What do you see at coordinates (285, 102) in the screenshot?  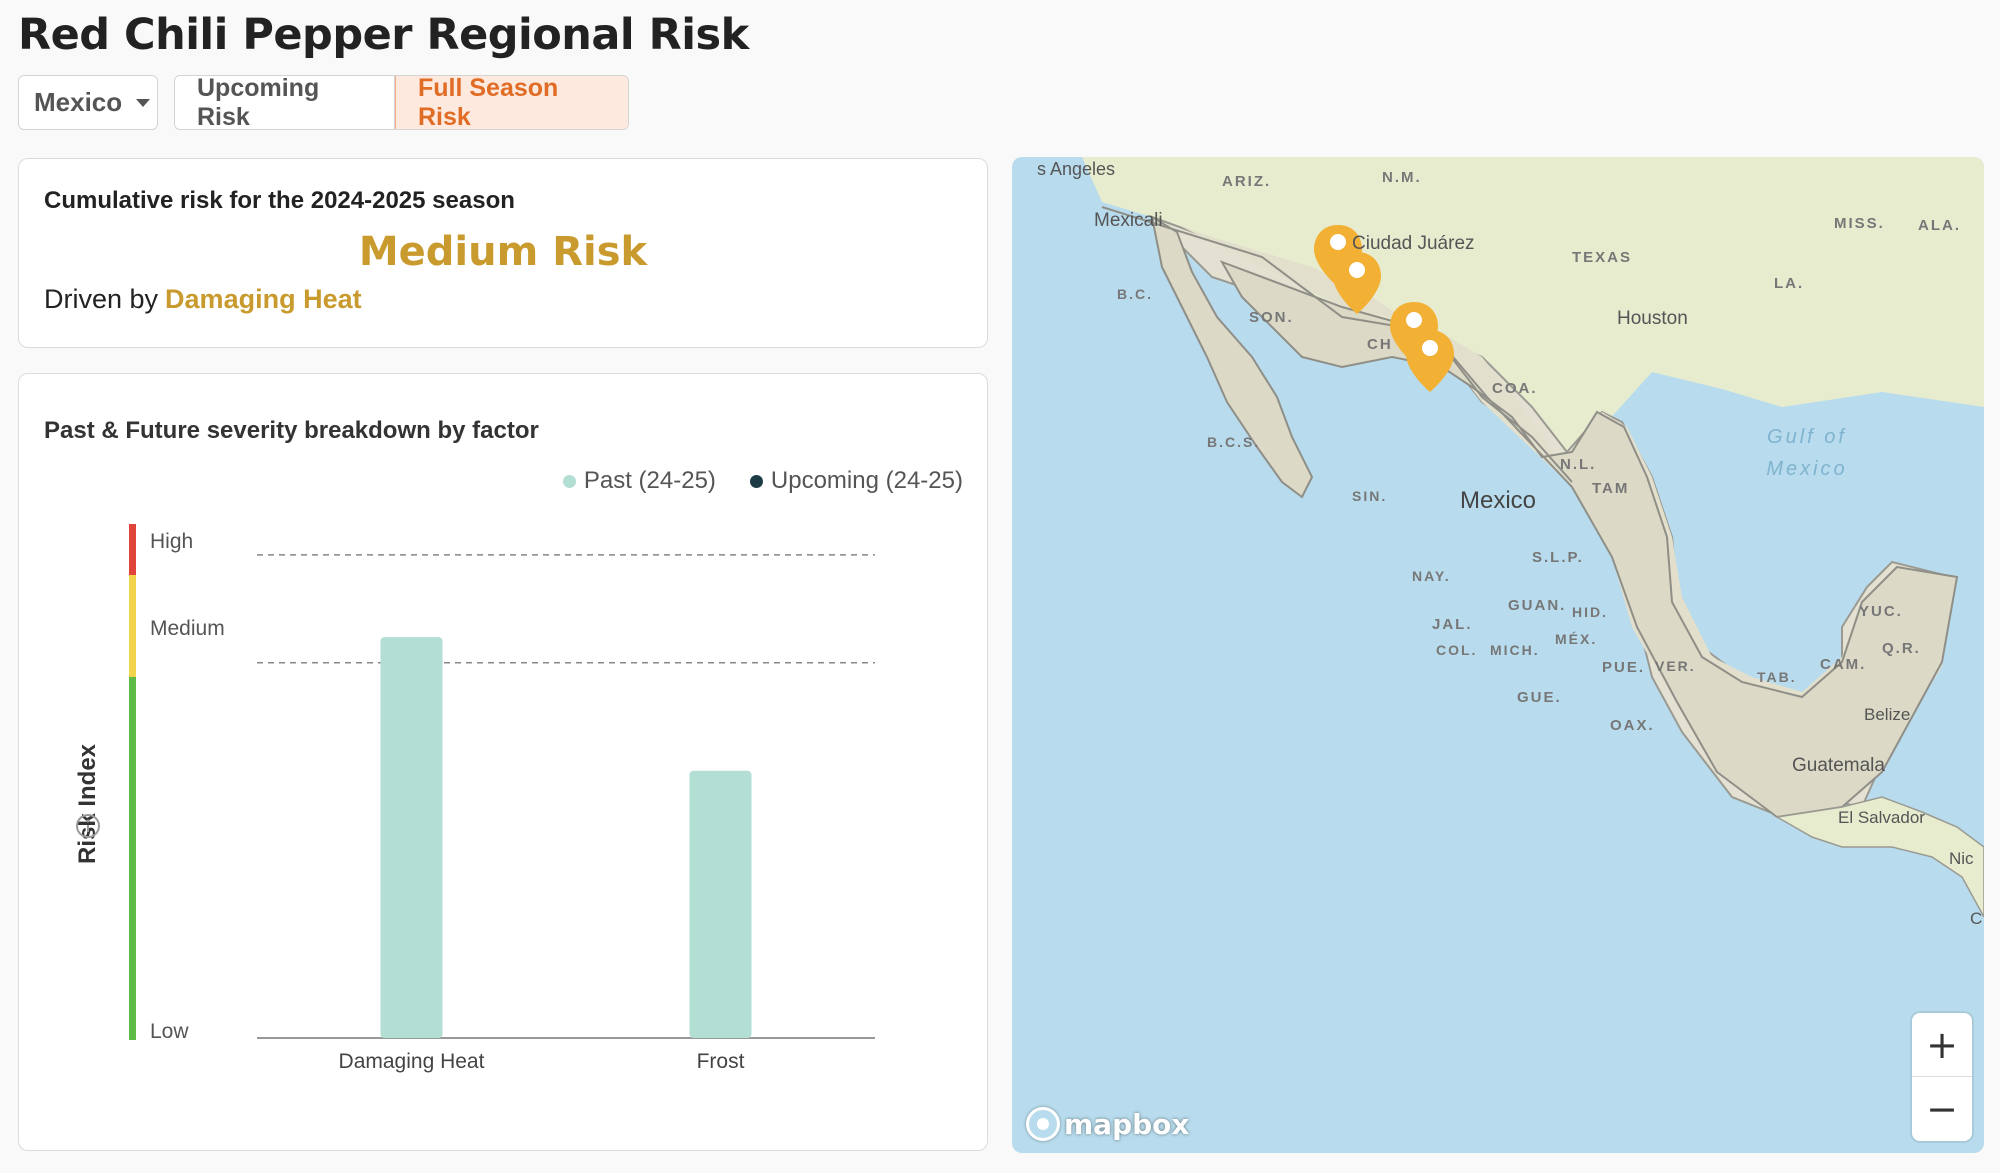 I see `tab-upcoming-risk: Upcoming Risk` at bounding box center [285, 102].